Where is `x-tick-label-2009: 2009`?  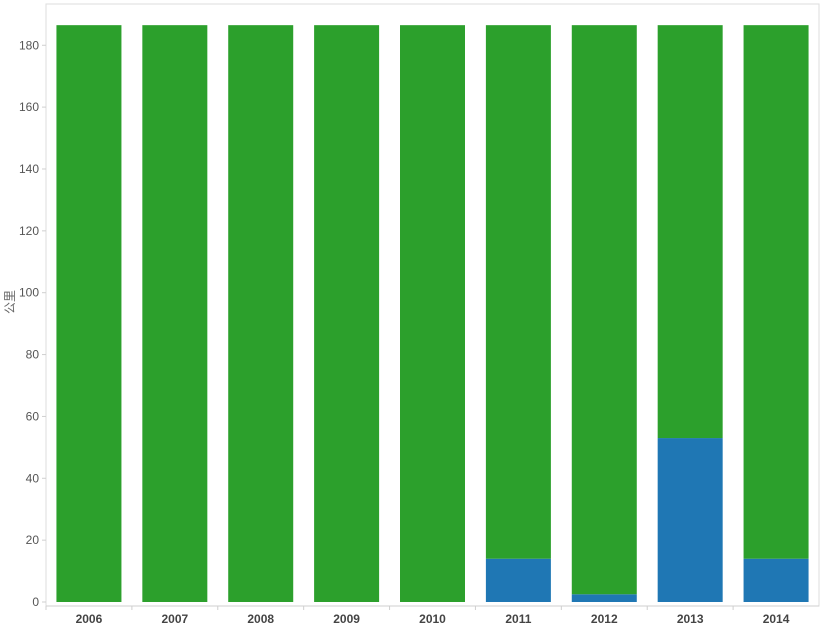 x-tick-label-2009: 2009 is located at coordinates (346, 619).